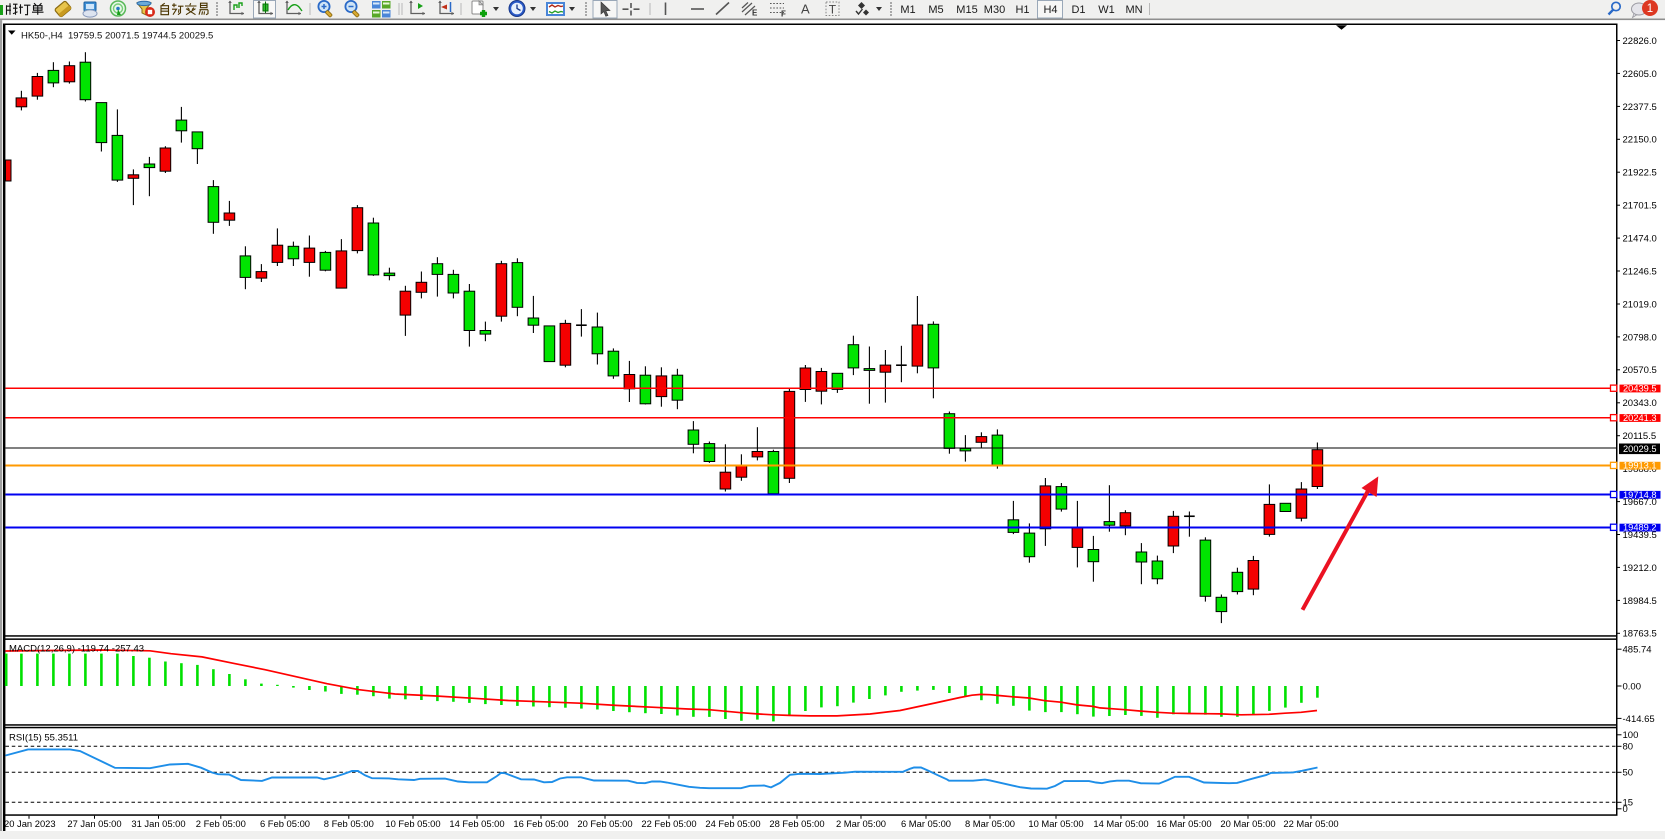 This screenshot has height=839, width=1665. I want to click on svg-text: 0.00, so click(1632, 686).